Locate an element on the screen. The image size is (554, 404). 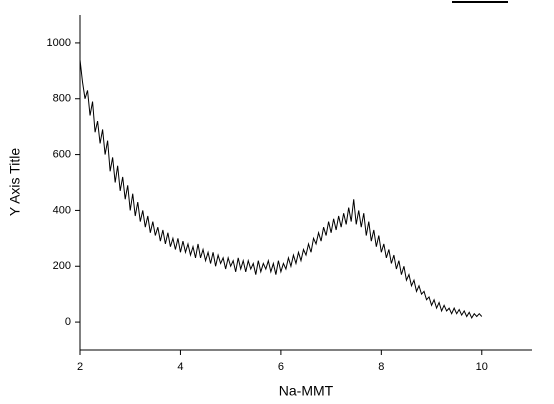
y-tick-label: 200 is located at coordinates (62, 266).